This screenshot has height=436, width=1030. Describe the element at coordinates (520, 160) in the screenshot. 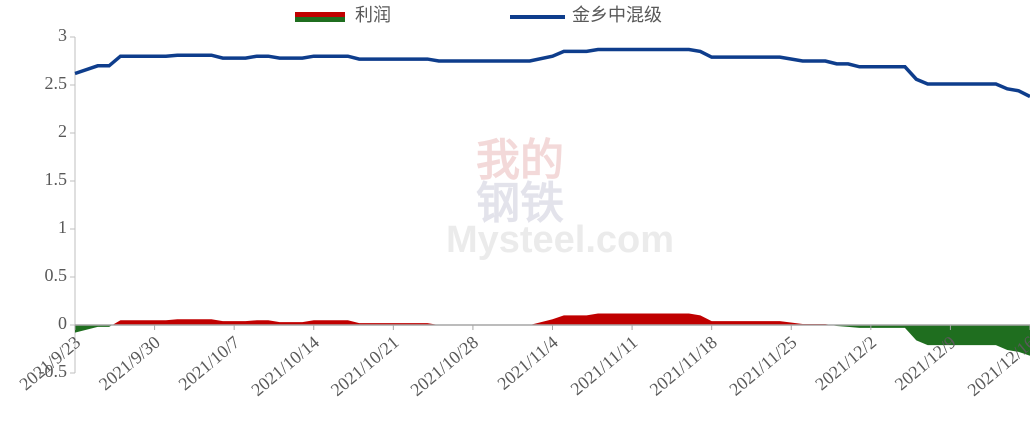

I see `watermark: 我的` at that location.